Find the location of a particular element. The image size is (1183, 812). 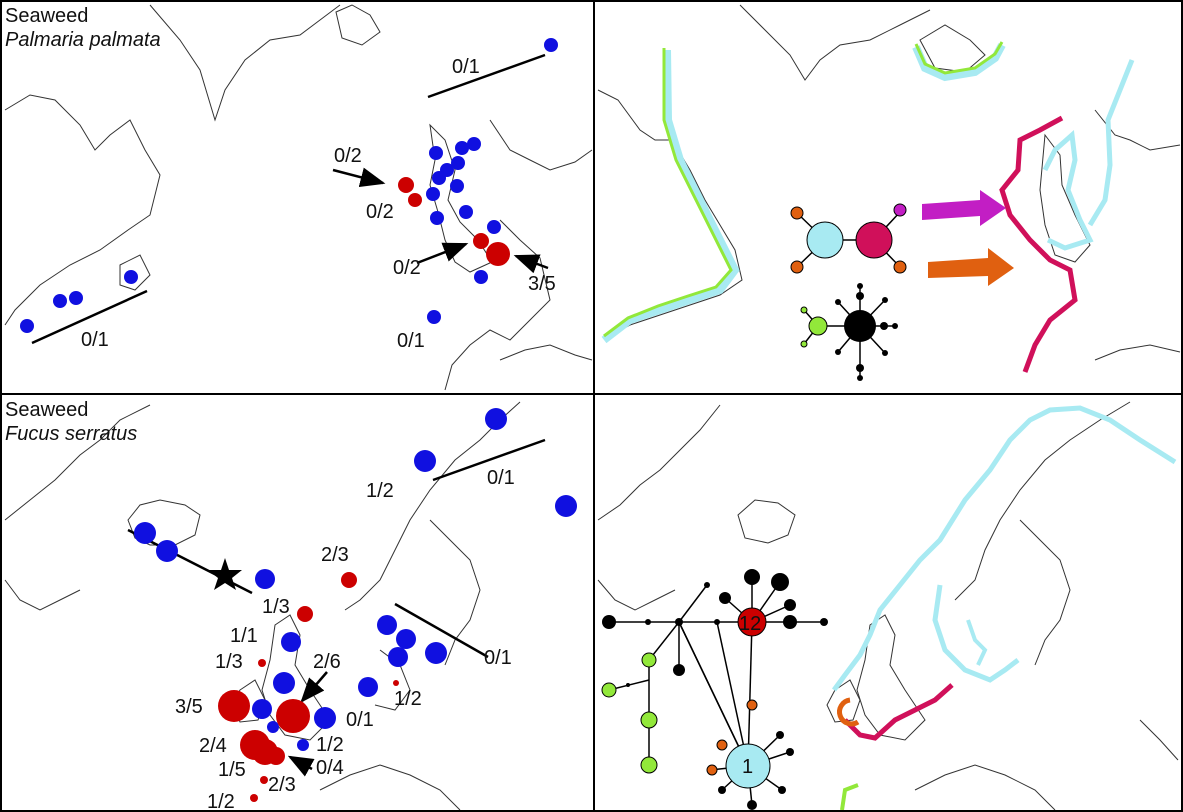

ratio-label: 3/5 is located at coordinates (542, 284).